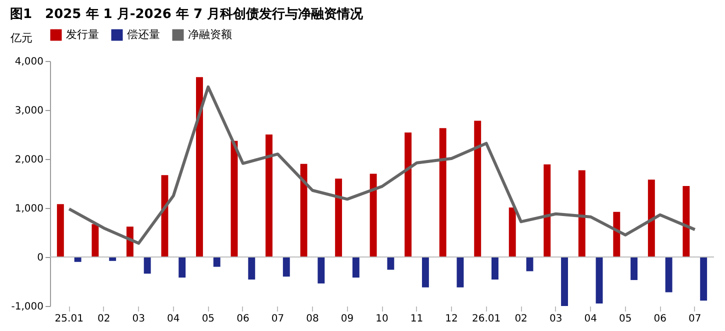 The image size is (725, 331). I want to click on chart-title: 图1 2025 年 1 月-2026 年 7 月科创债发行与净融资情况, so click(187, 14).